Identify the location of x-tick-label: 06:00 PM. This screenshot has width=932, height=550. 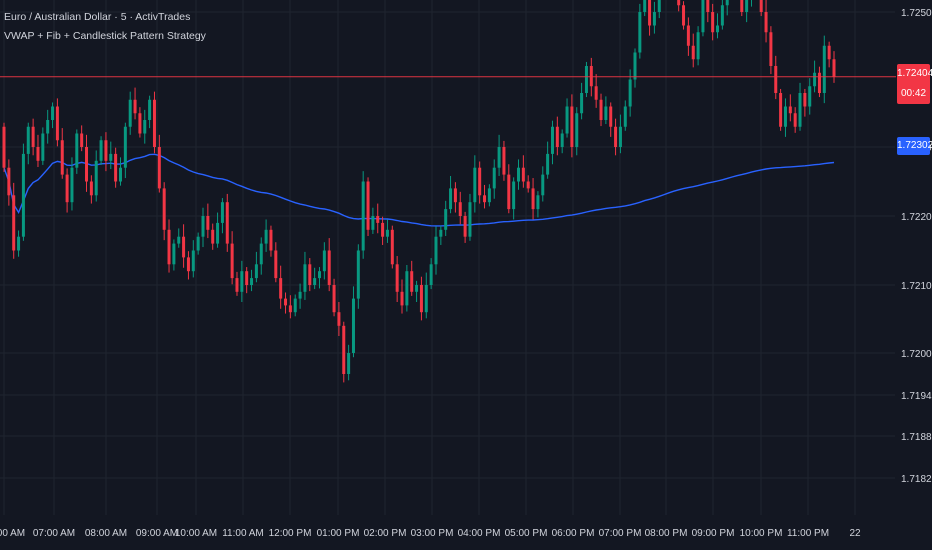
(573, 533).